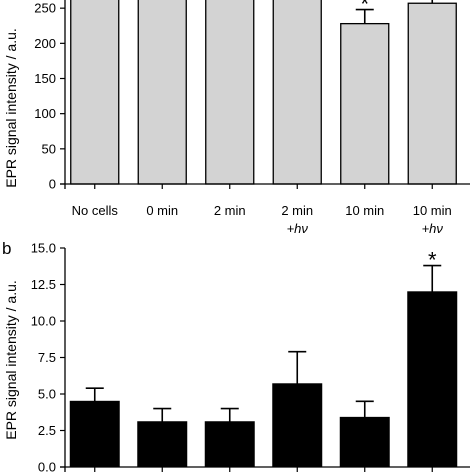  What do you see at coordinates (47, 394) in the screenshot?
I see `y-tick-label-b-2: 5.0` at bounding box center [47, 394].